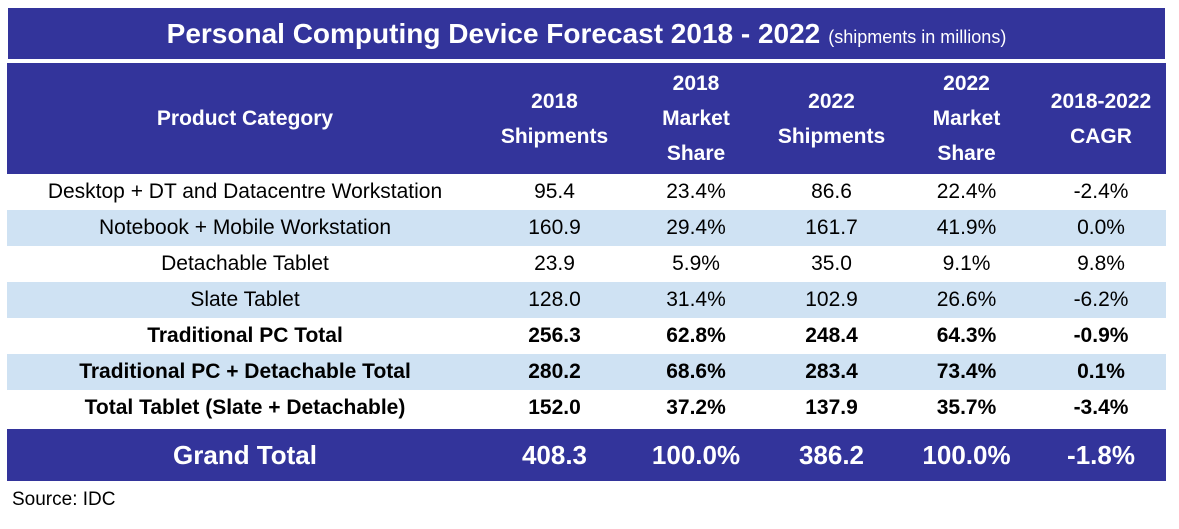 This screenshot has height=529, width=1179. Describe the element at coordinates (245, 407) in the screenshot. I see `cell-category: Total Tablet (Slate + Detachable)` at that location.